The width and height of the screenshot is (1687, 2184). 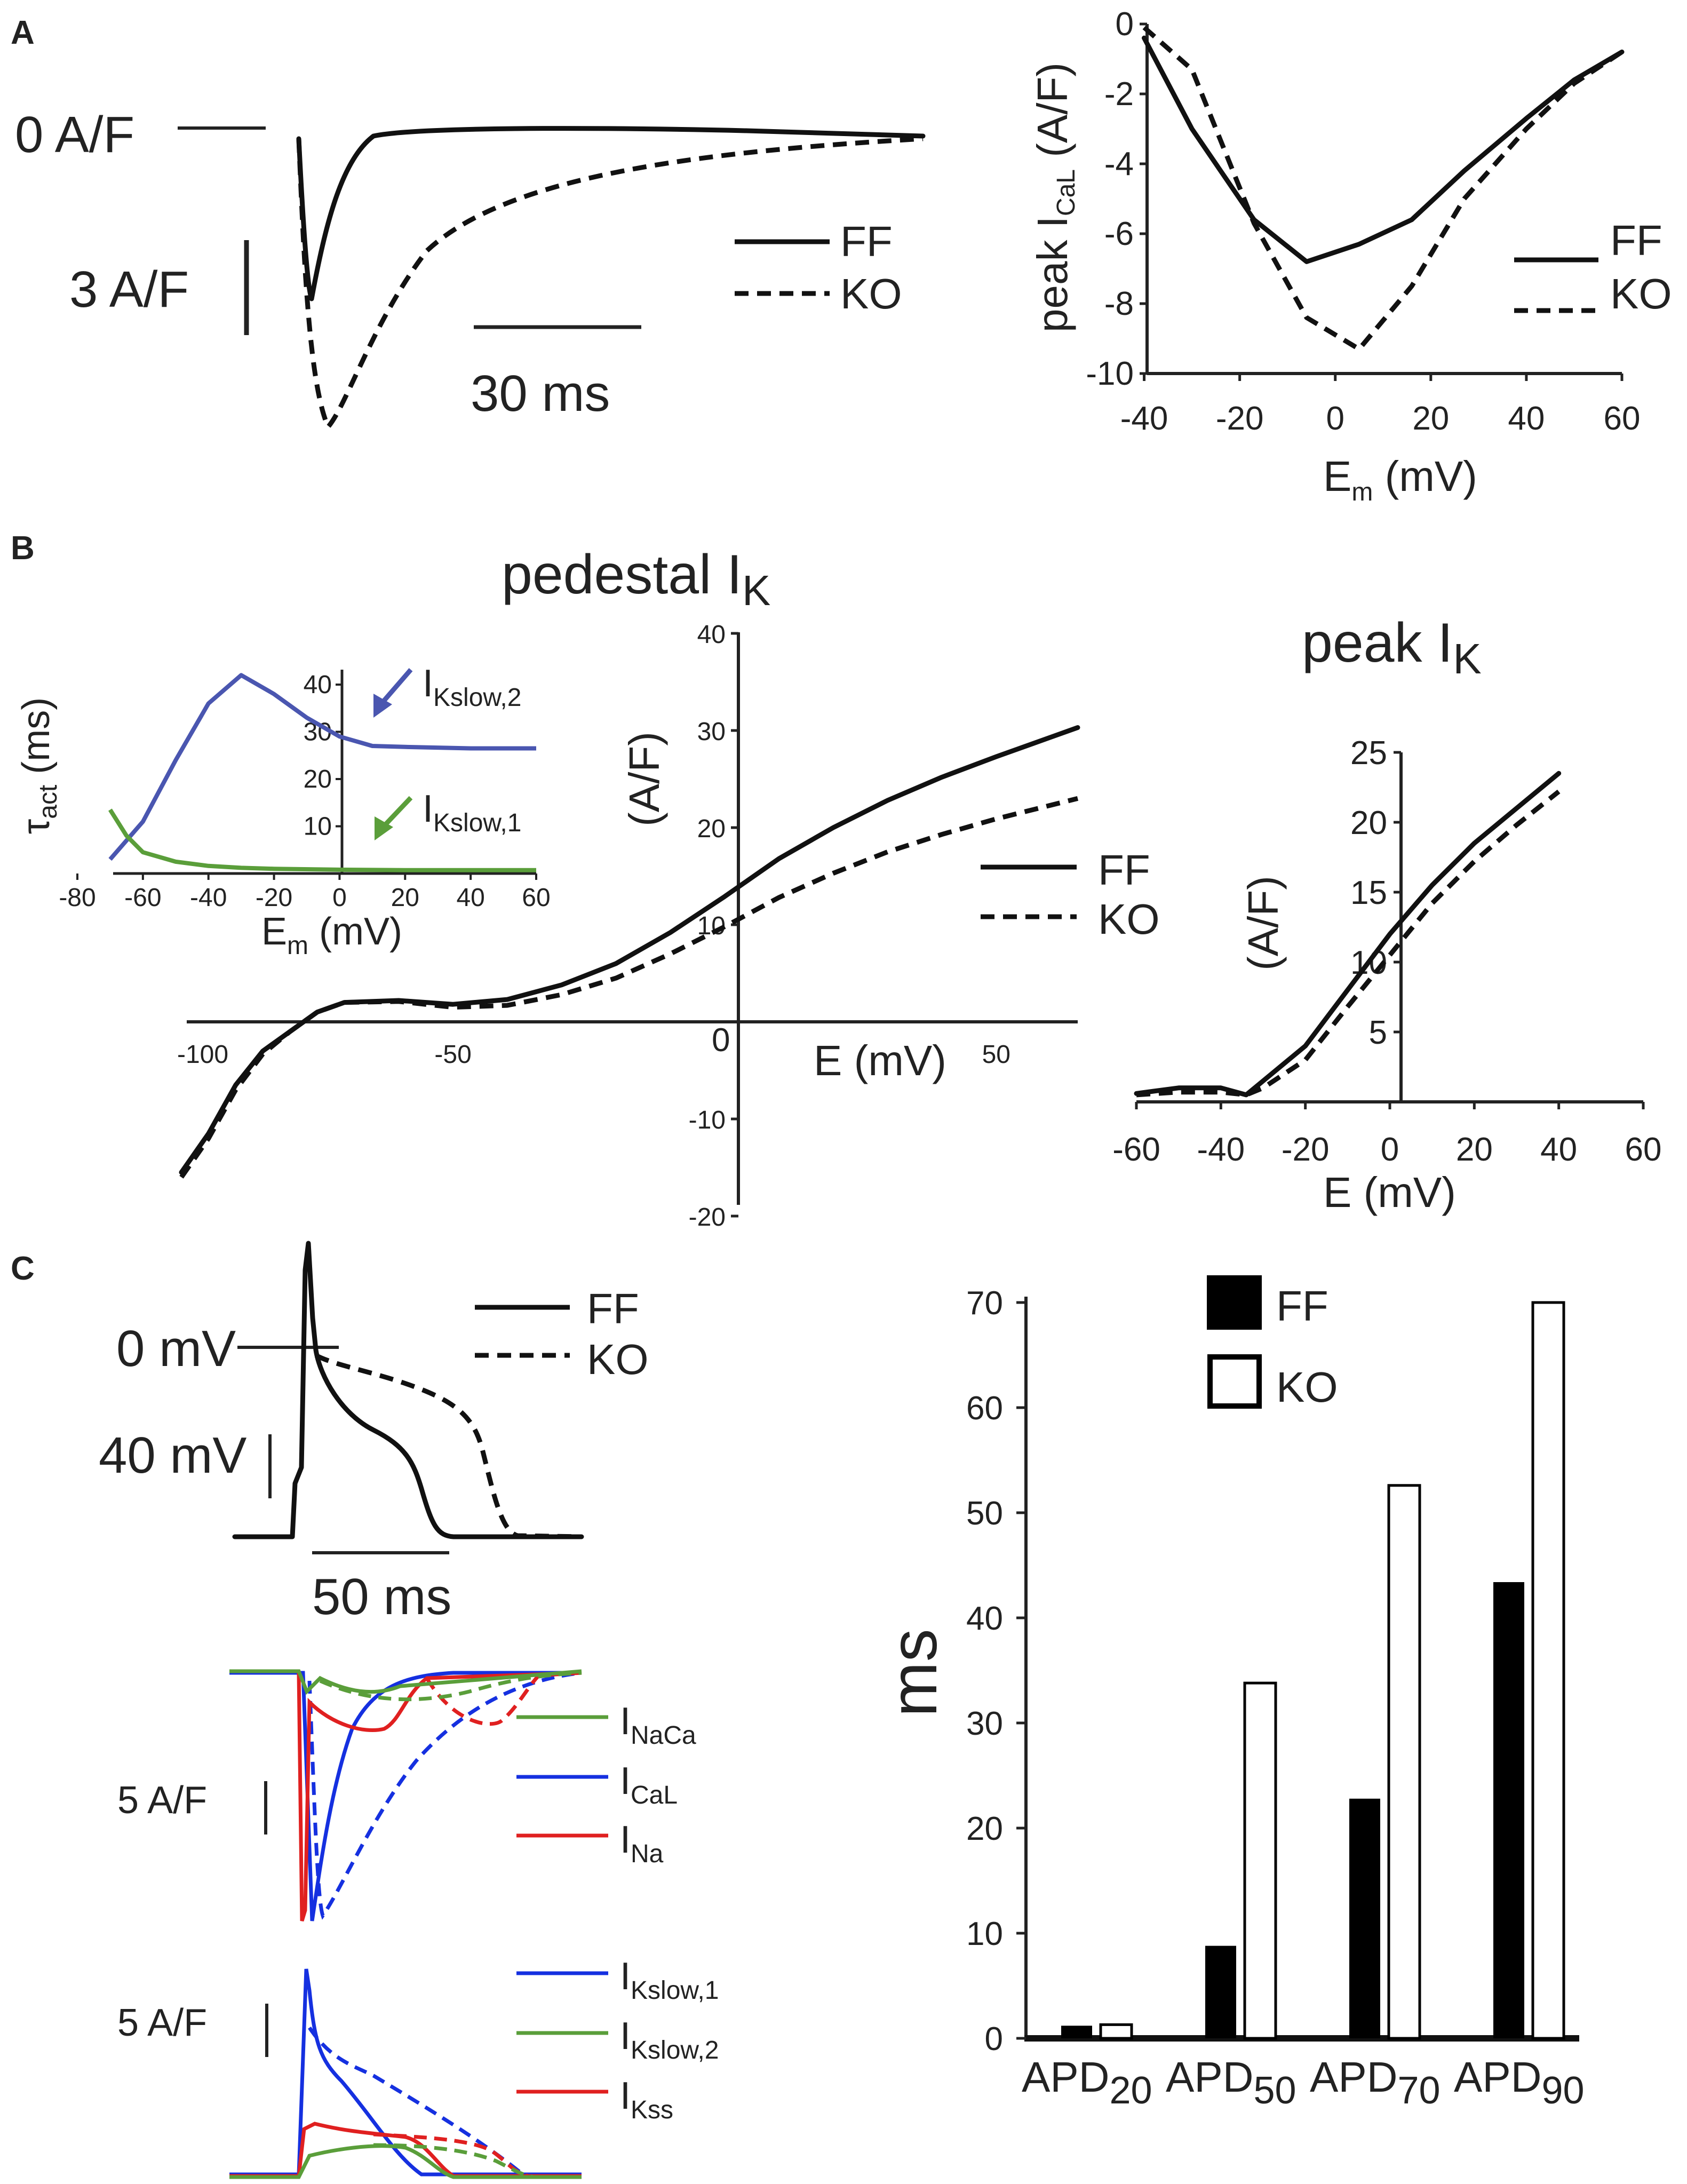 What do you see at coordinates (1307, 1387) in the screenshot?
I see `c-bar-legend-ko-label: KO` at bounding box center [1307, 1387].